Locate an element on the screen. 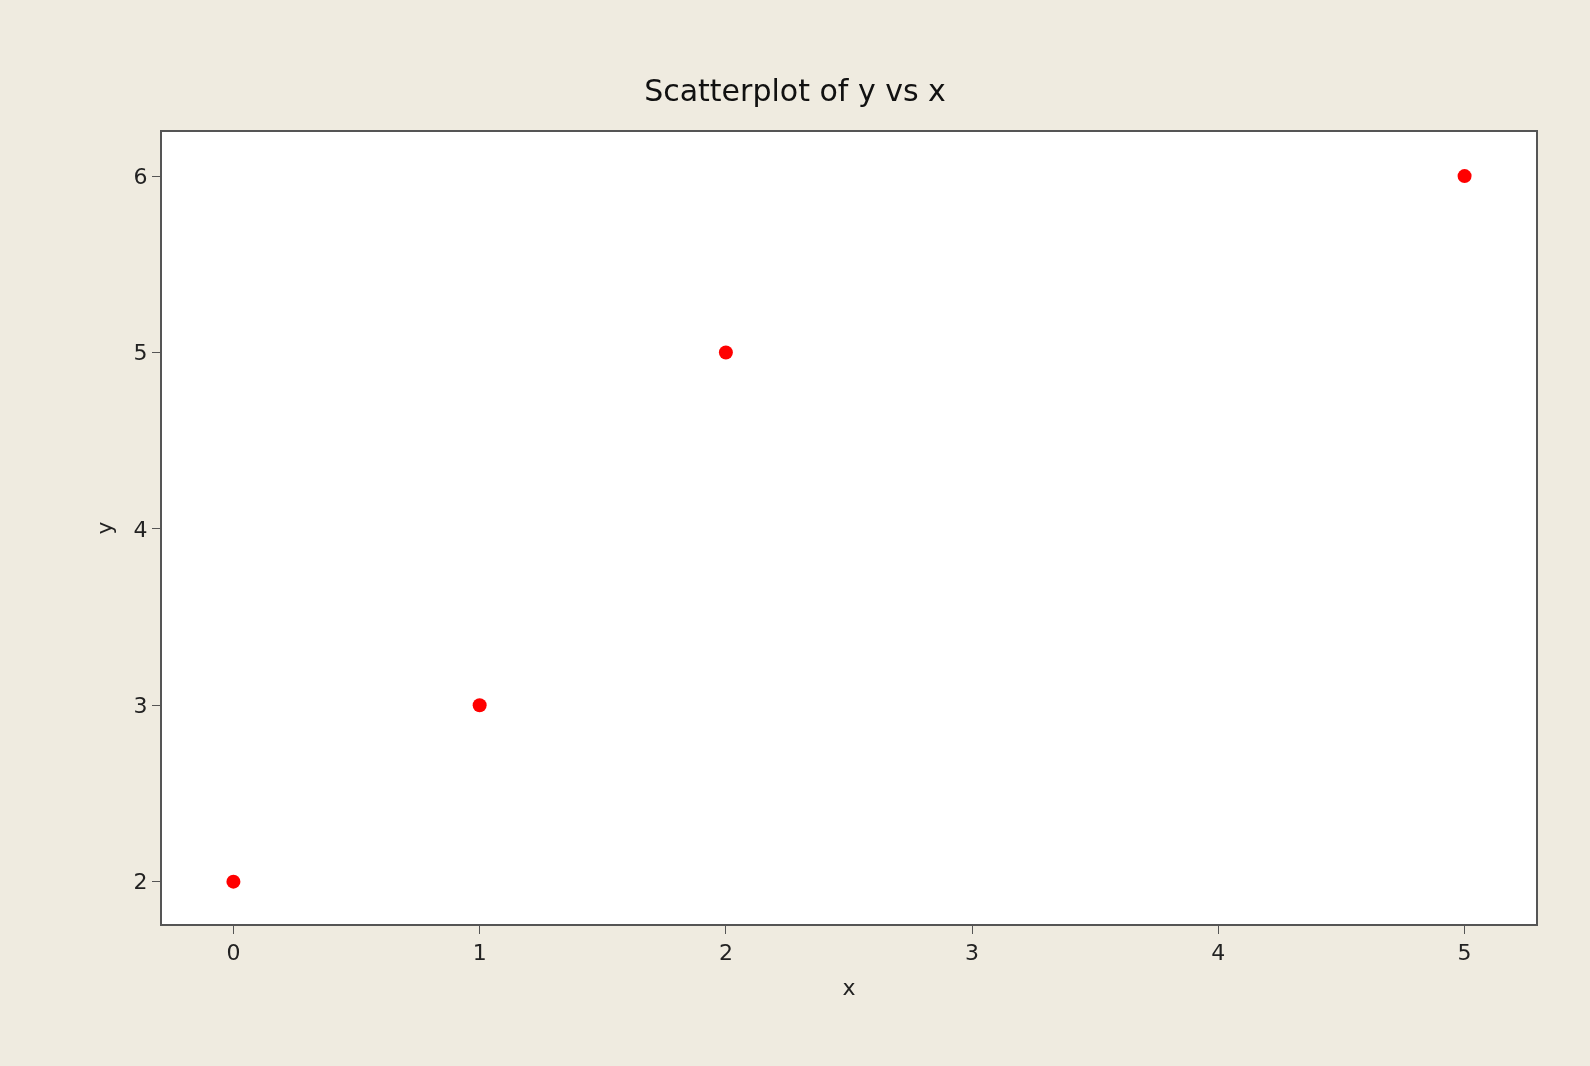 This screenshot has width=1590, height=1066. y-tick-label: 2 is located at coordinates (140, 882).